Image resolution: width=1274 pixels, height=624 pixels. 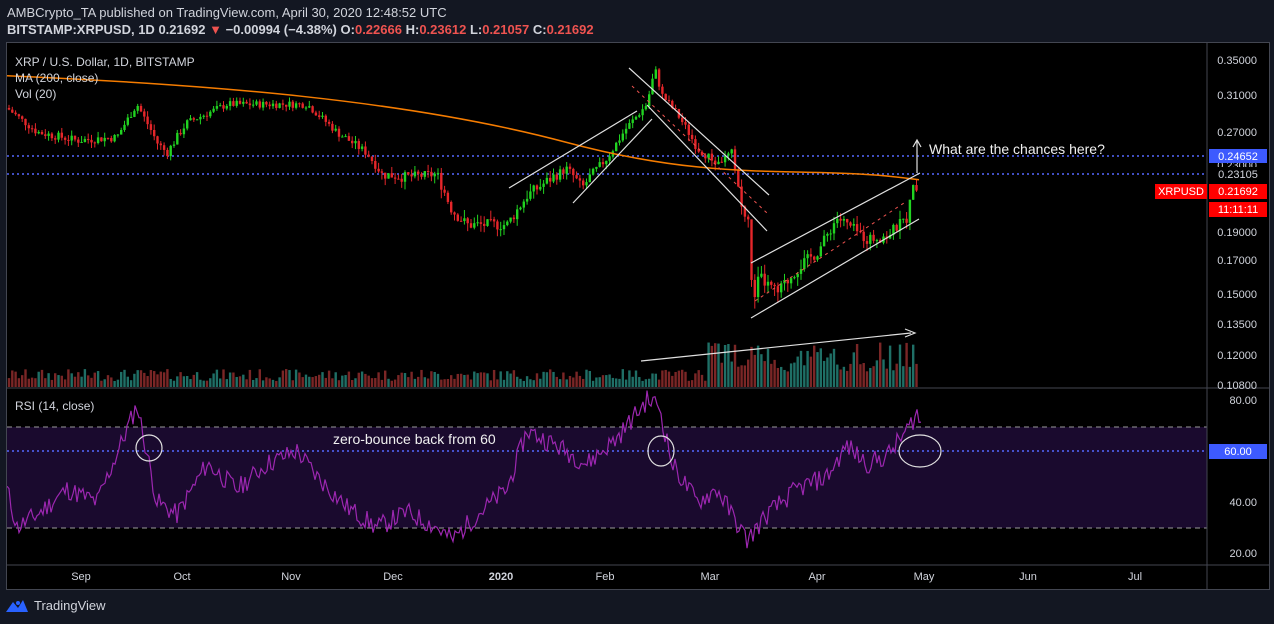 I want to click on chances-annotation: What are the chances here?, so click(x=1017, y=149).